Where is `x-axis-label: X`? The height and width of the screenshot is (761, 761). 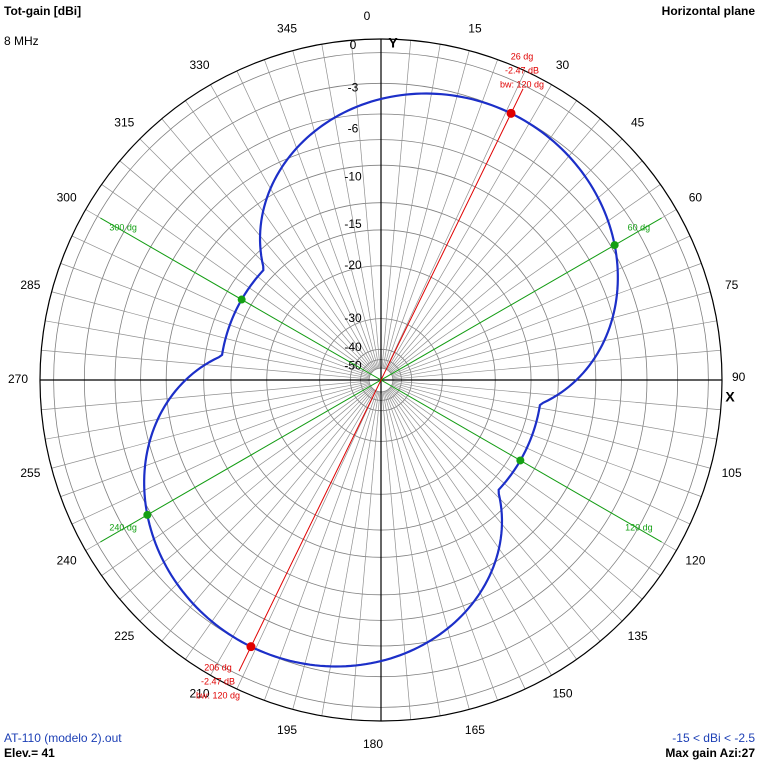
x-axis-label: X is located at coordinates (730, 397).